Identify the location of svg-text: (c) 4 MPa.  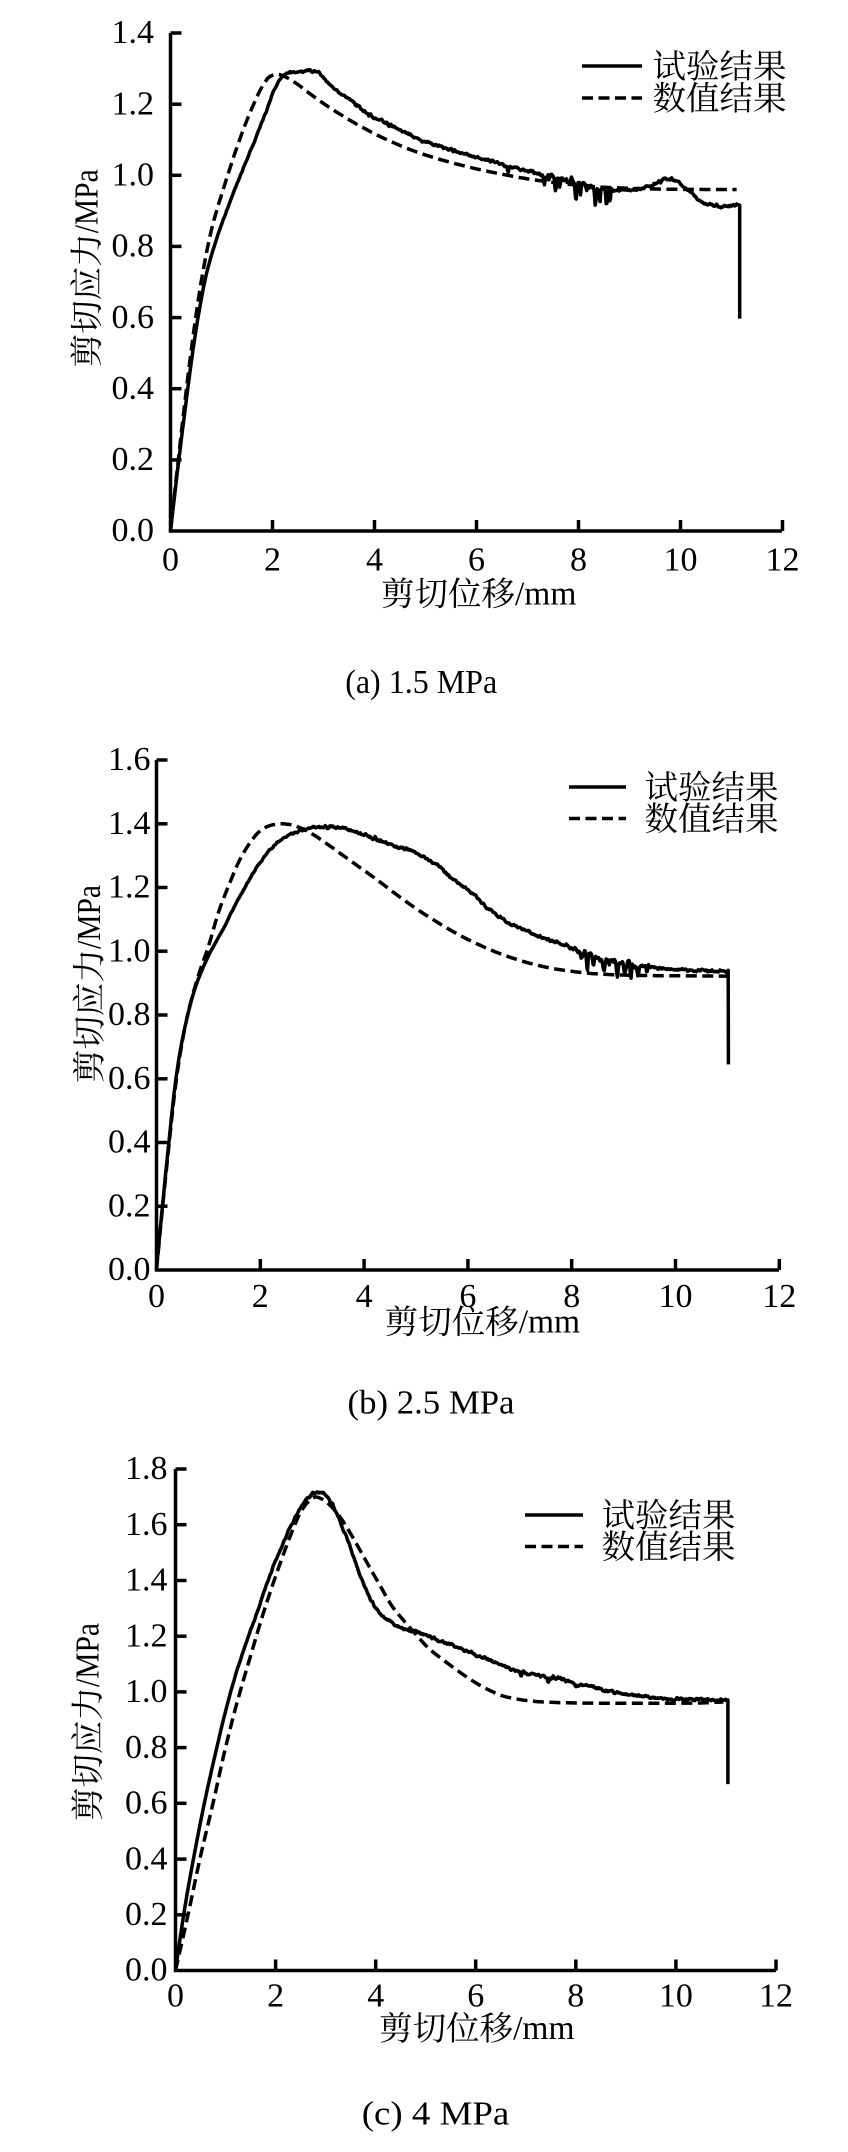
(436, 2113).